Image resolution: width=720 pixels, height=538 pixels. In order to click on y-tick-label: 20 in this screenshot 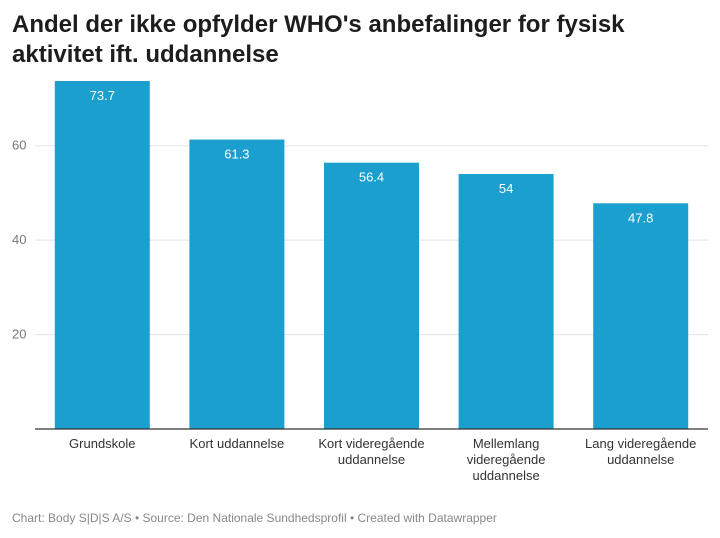, I will do `click(19, 334)`.